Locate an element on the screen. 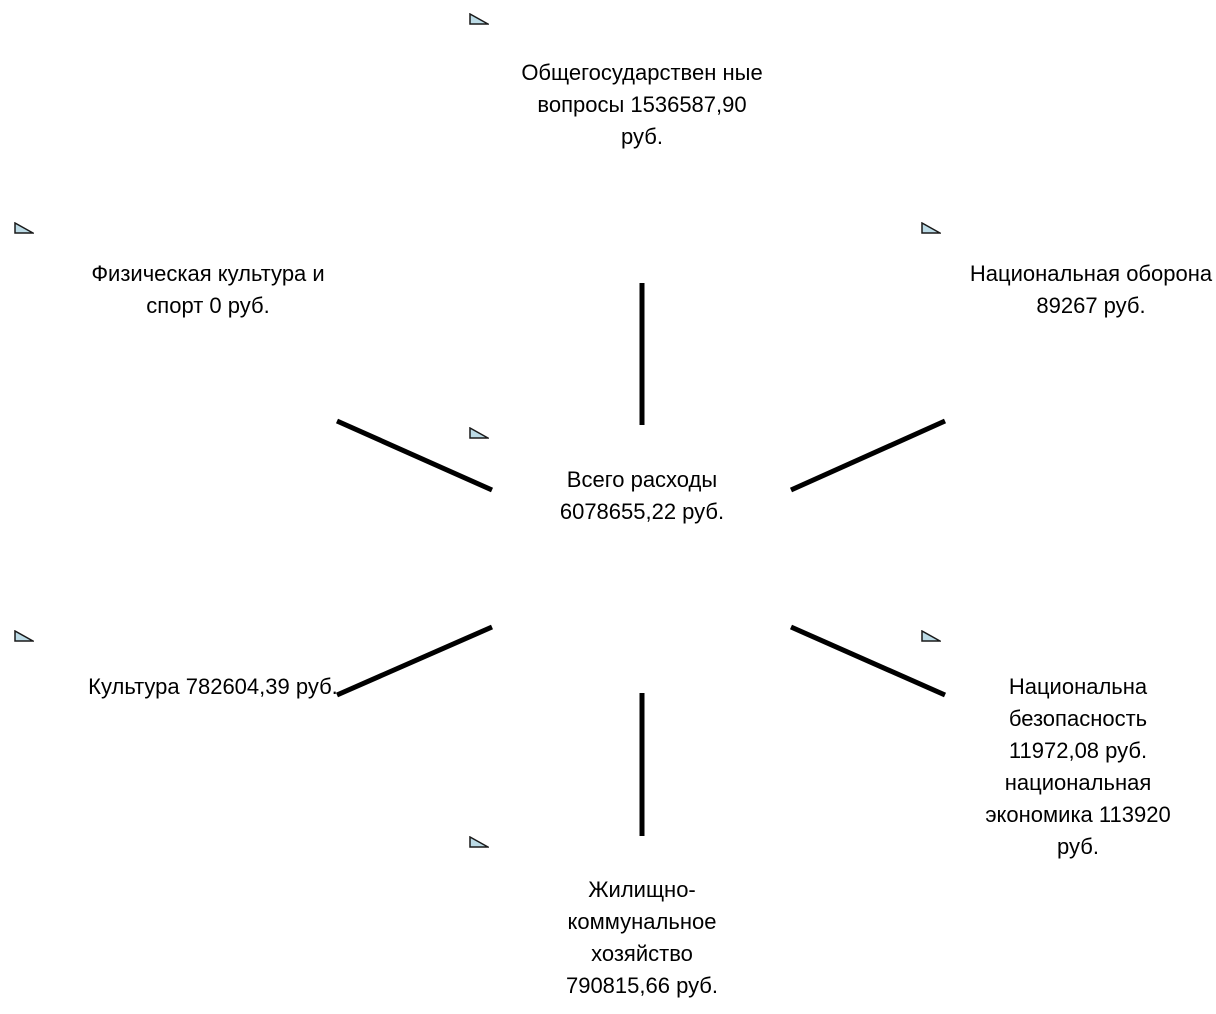 The height and width of the screenshot is (1014, 1216). node-top-left: Физическая культура и спорт 0 руб. is located at coordinates (208, 318).